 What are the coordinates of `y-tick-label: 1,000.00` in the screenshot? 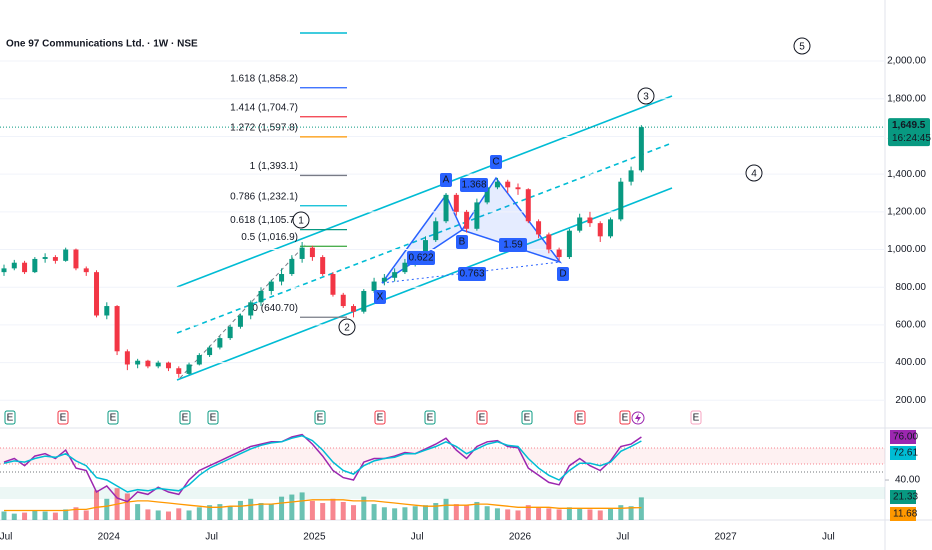 It's located at (906, 249).